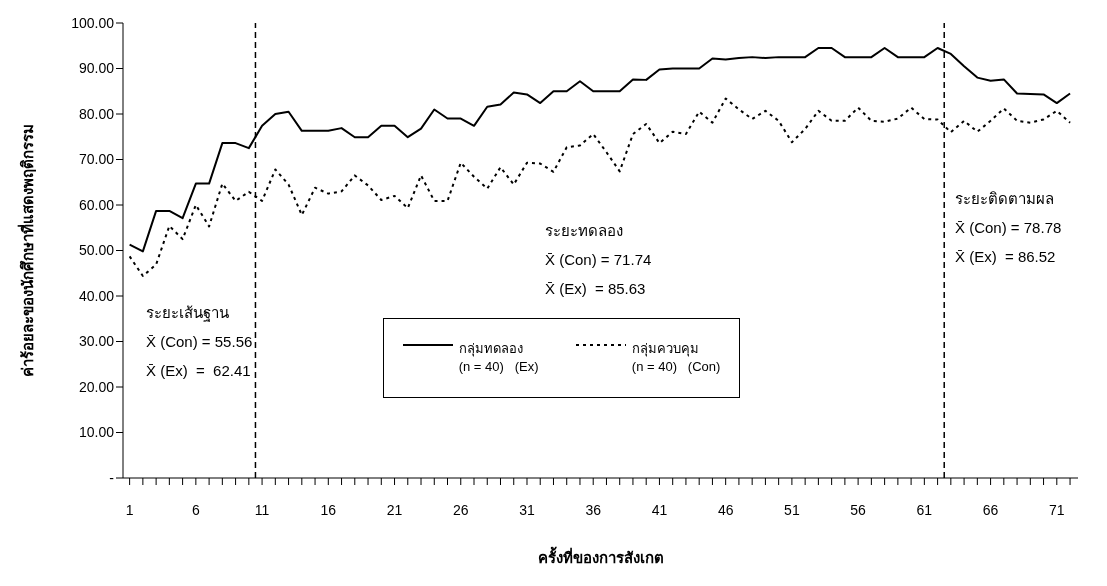 The height and width of the screenshot is (586, 1107). What do you see at coordinates (96, 432) in the screenshot?
I see `y-tick-label: 10.00` at bounding box center [96, 432].